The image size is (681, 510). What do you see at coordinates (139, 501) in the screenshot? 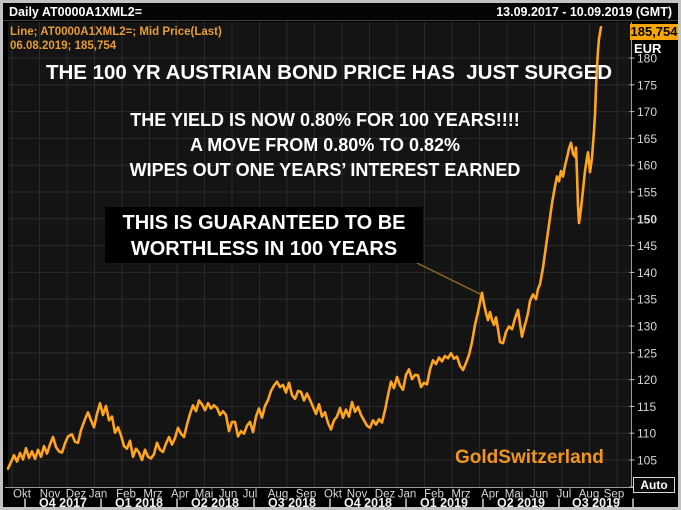
I see `svg-text: Q1 2018` at bounding box center [139, 501].